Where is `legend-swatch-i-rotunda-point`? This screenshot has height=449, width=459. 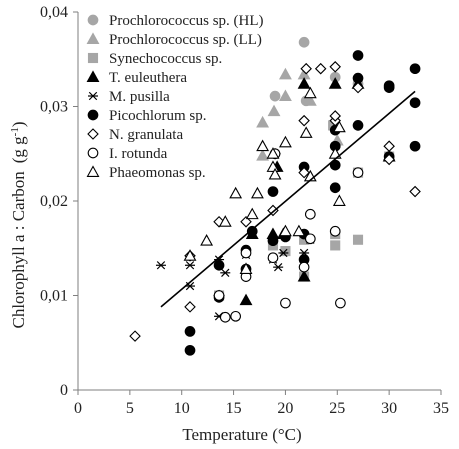
legend-swatch-i-rotunda-point is located at coordinates (93, 153).